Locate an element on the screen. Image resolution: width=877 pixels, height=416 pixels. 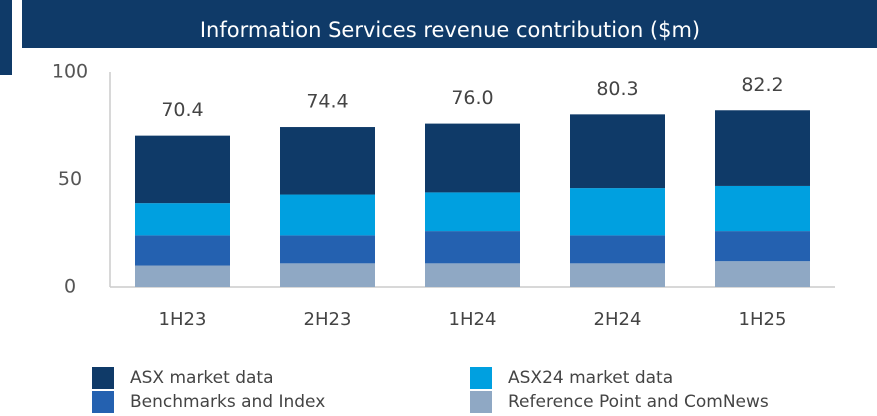
y-tick-label: 100 is located at coordinates (70, 72).